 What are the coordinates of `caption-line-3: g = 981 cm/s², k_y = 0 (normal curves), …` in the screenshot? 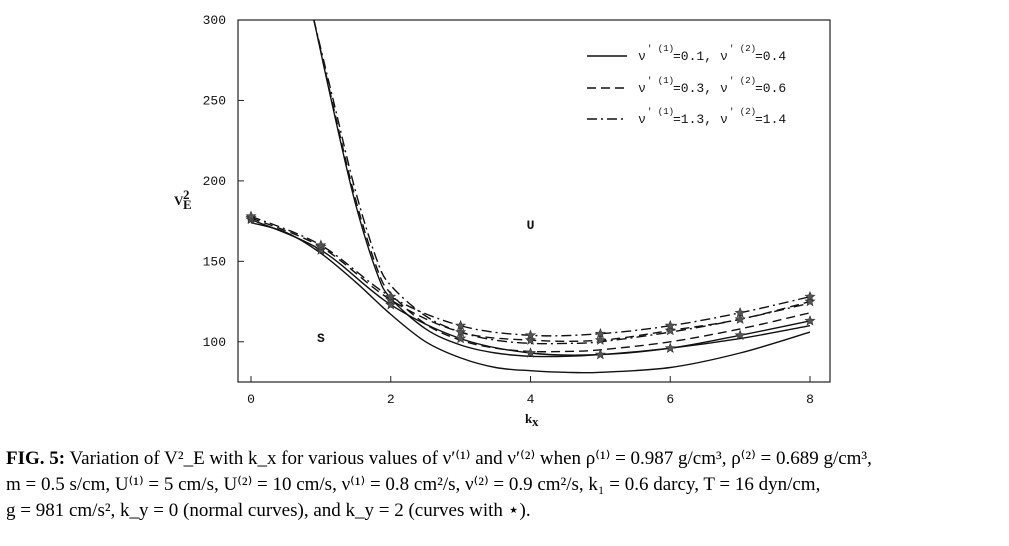 It's located at (268, 510).